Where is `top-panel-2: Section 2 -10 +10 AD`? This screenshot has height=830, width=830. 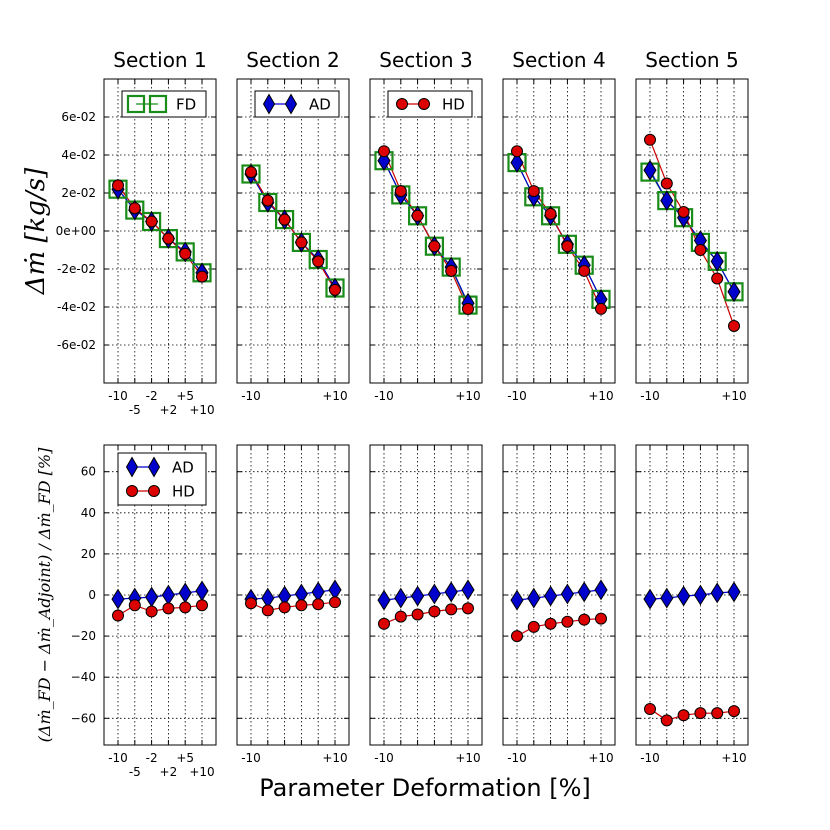
top-panel-2: Section 2 -10 +10 AD is located at coordinates (293, 225).